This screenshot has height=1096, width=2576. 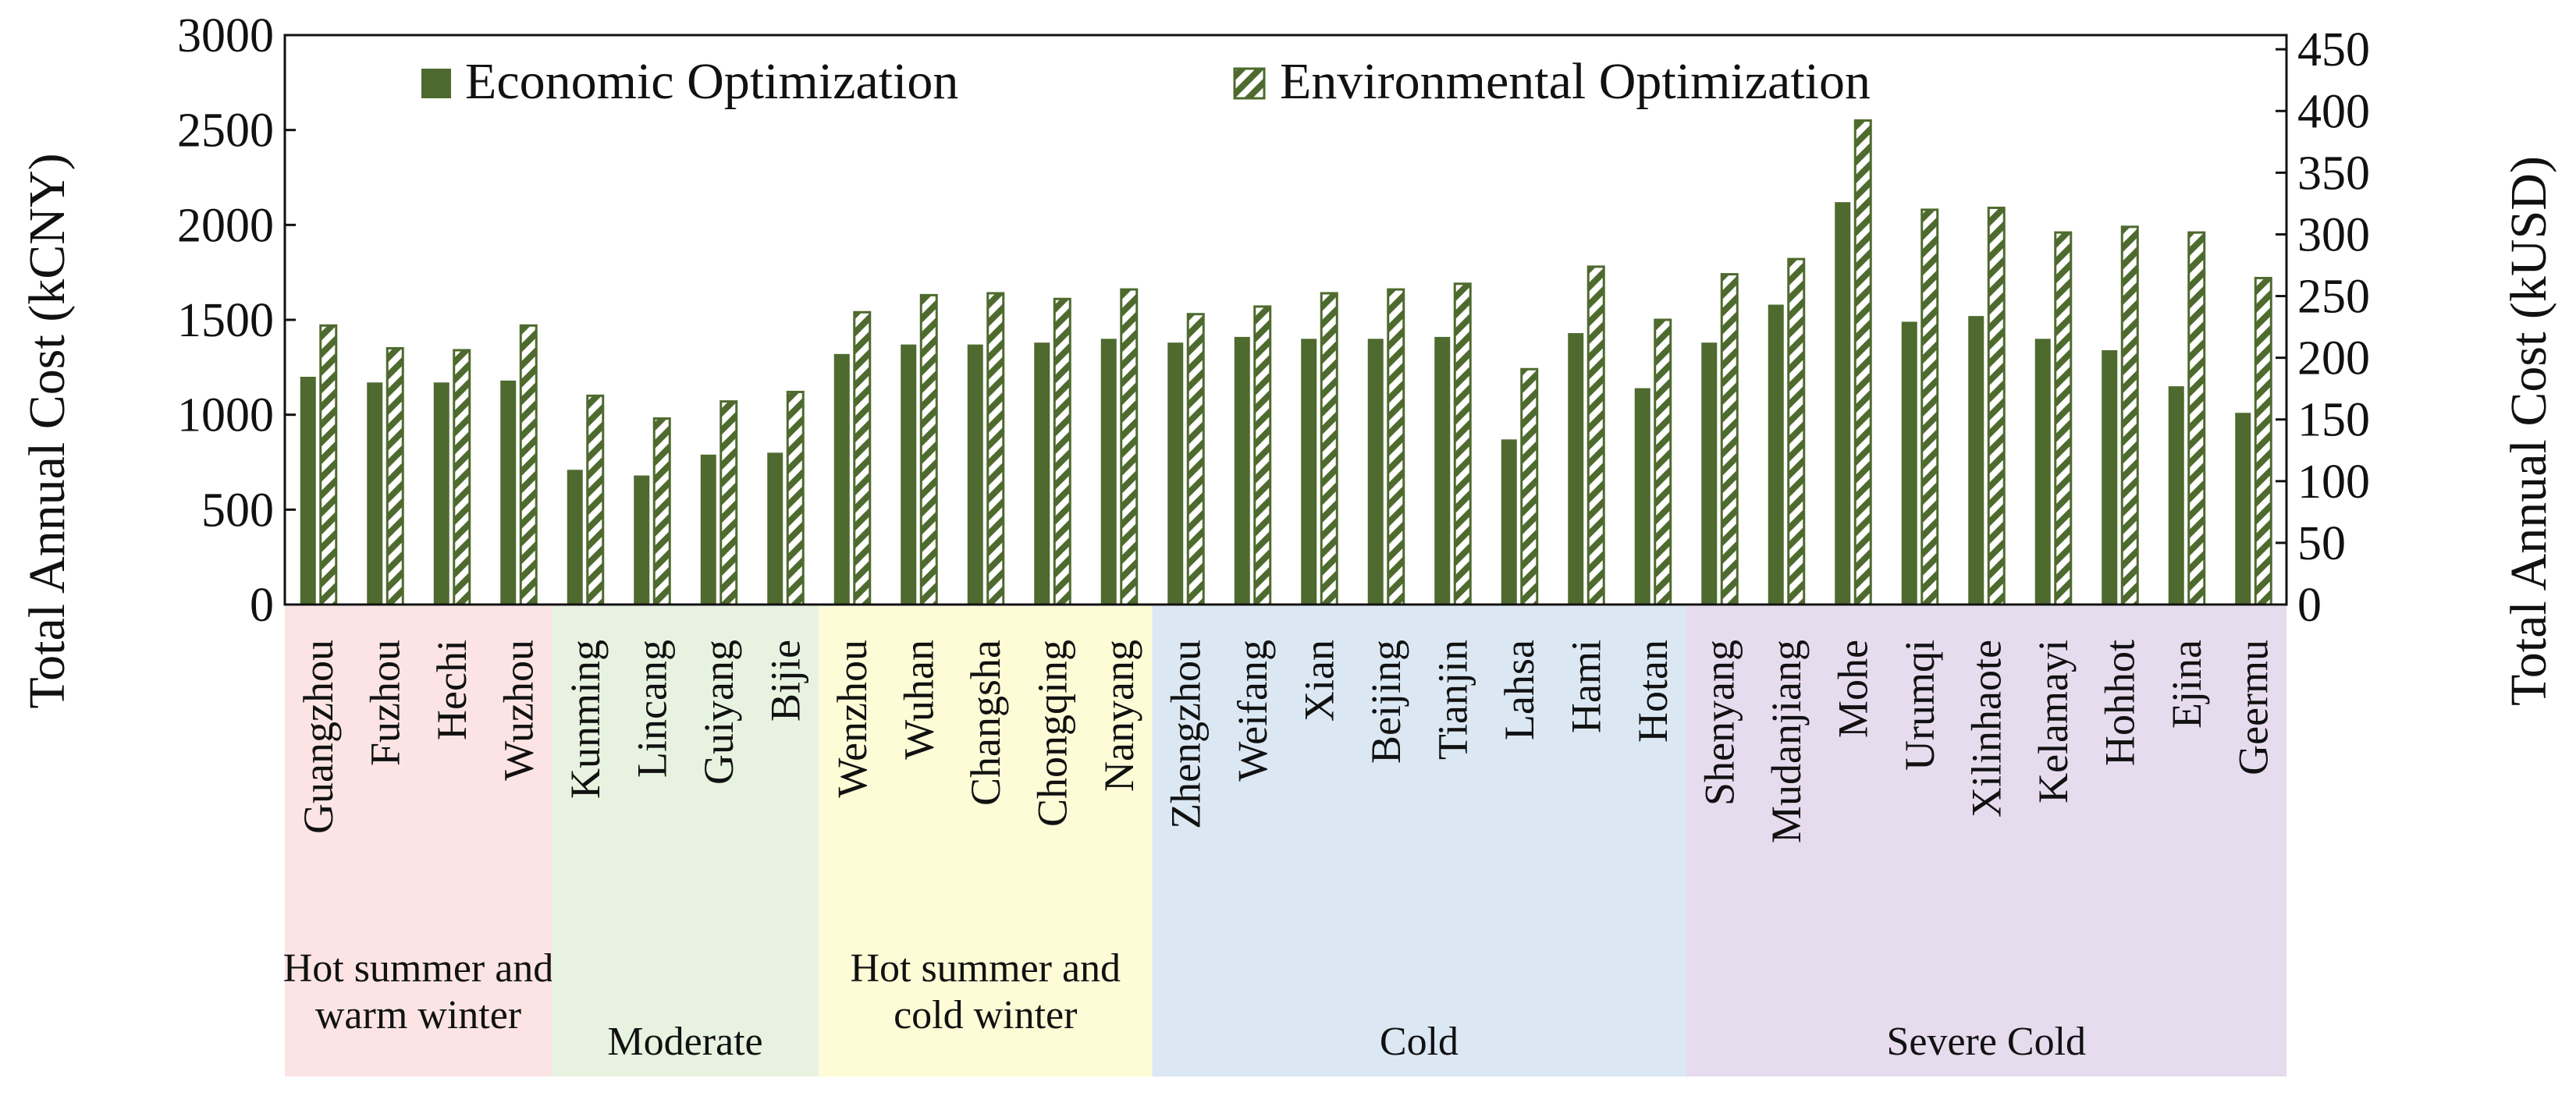 I want to click on category-label: Changsha, so click(x=985, y=723).